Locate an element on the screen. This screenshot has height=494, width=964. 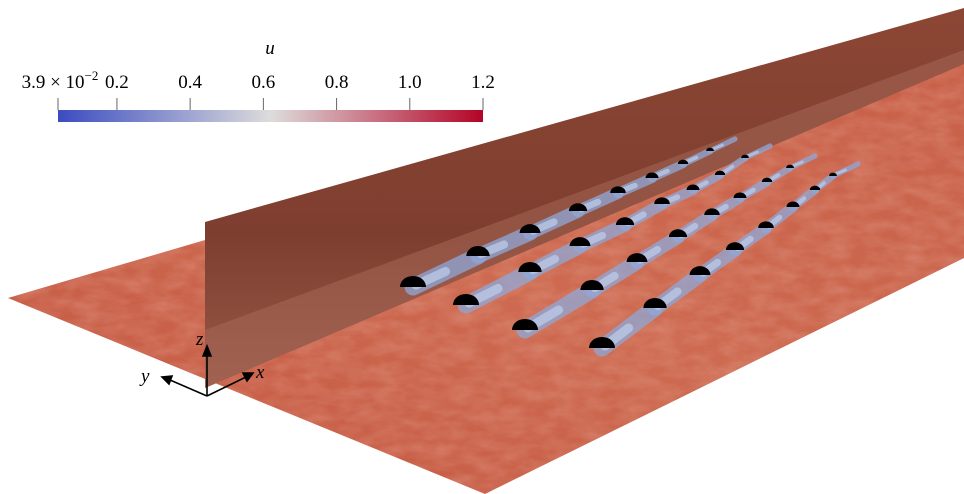
colorbar-tick-label: 0.4 is located at coordinates (190, 82).